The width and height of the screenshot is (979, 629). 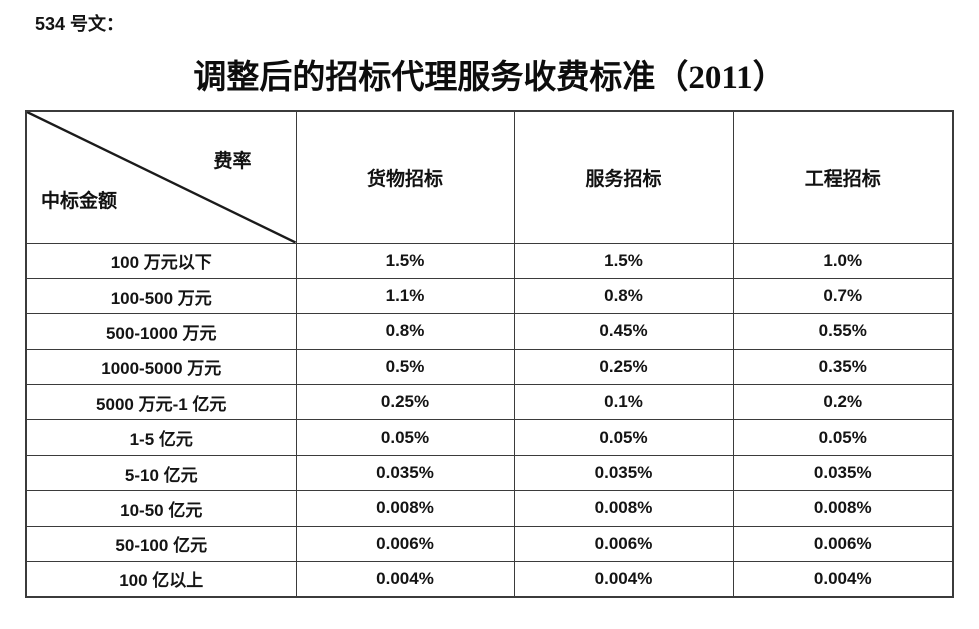 I want to click on table-row: 500-1000 万元 0.8% 0.45% 0.55%, so click(x=489, y=331).